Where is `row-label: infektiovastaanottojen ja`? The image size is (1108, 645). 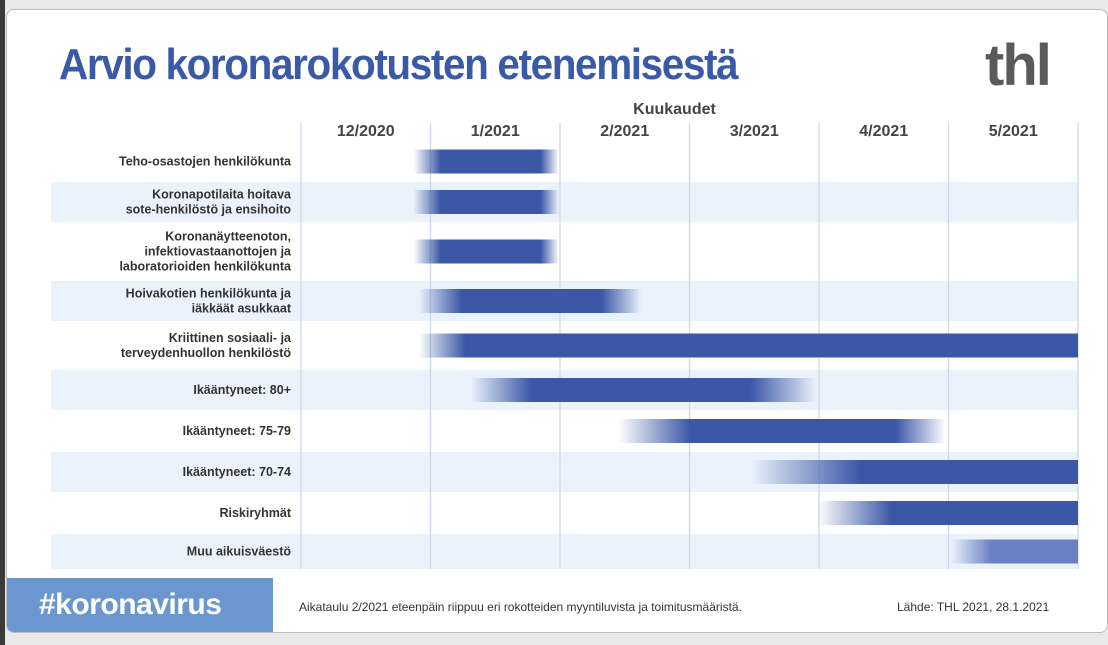
row-label: infektiovastaanottojen ja is located at coordinates (218, 252).